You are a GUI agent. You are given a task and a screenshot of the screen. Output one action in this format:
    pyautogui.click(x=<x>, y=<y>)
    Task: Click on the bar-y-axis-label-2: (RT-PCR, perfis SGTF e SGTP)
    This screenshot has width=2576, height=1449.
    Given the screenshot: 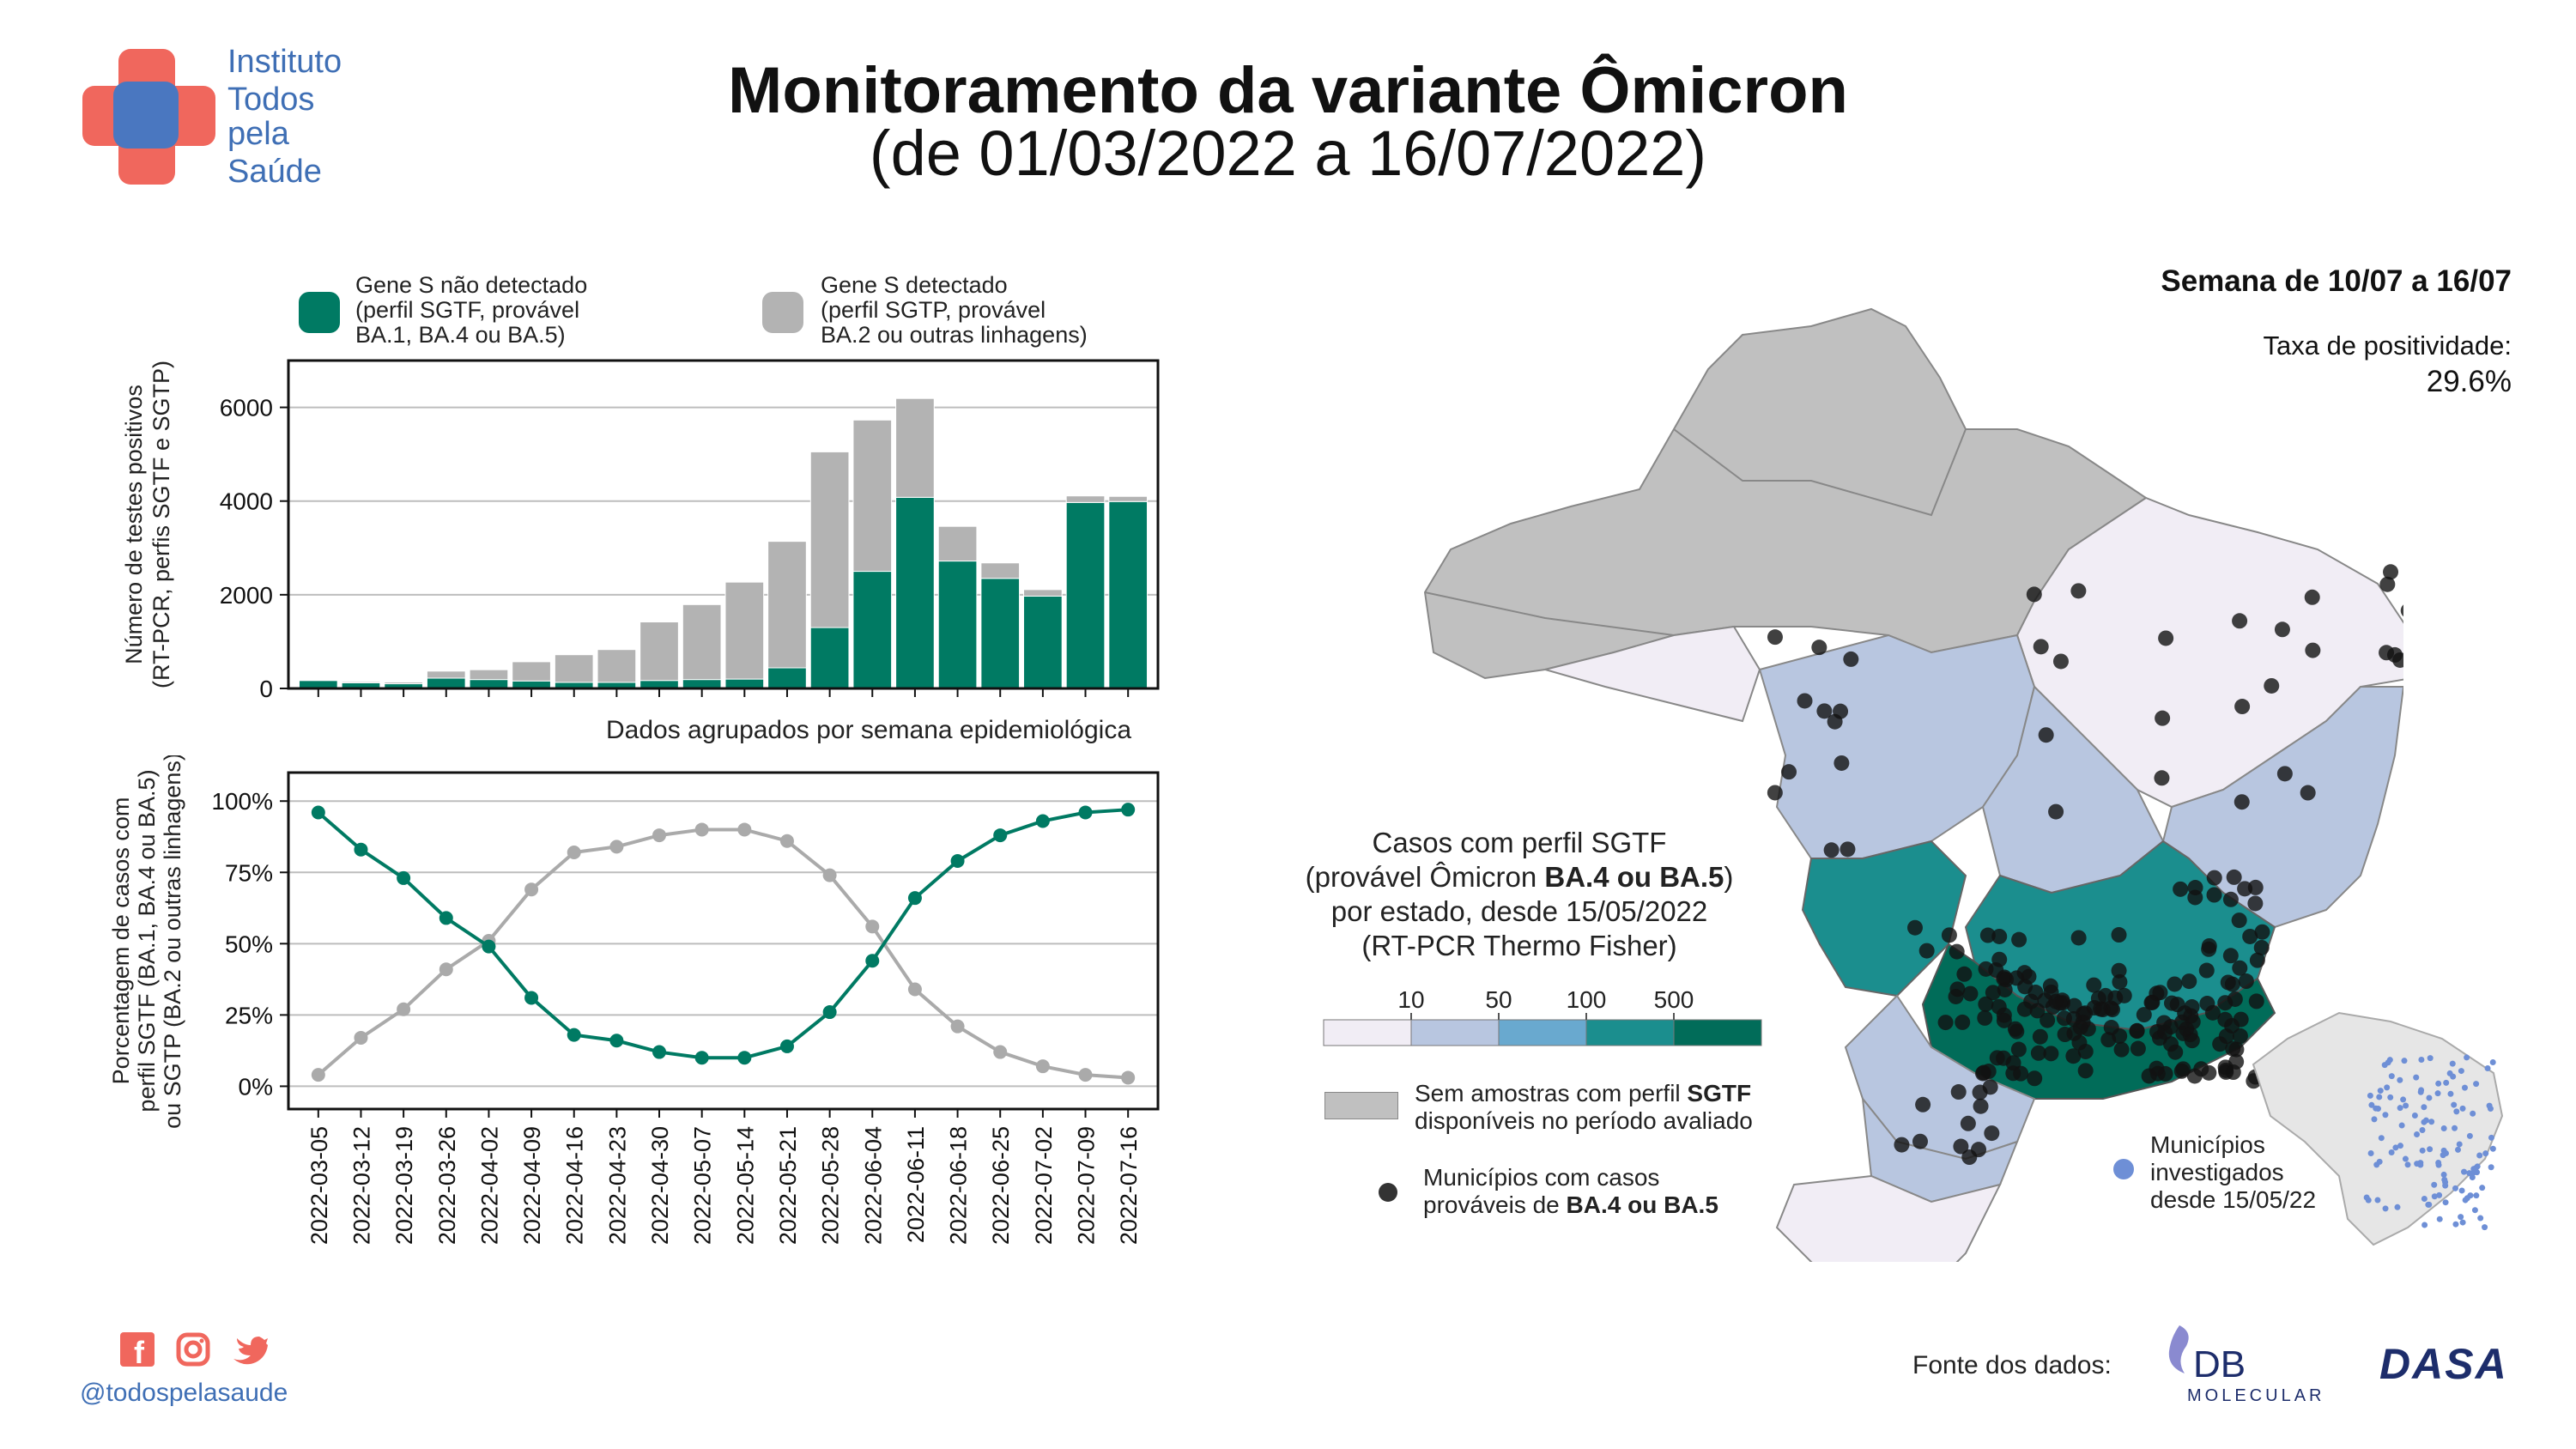 What is the action you would take?
    pyautogui.click(x=161, y=524)
    